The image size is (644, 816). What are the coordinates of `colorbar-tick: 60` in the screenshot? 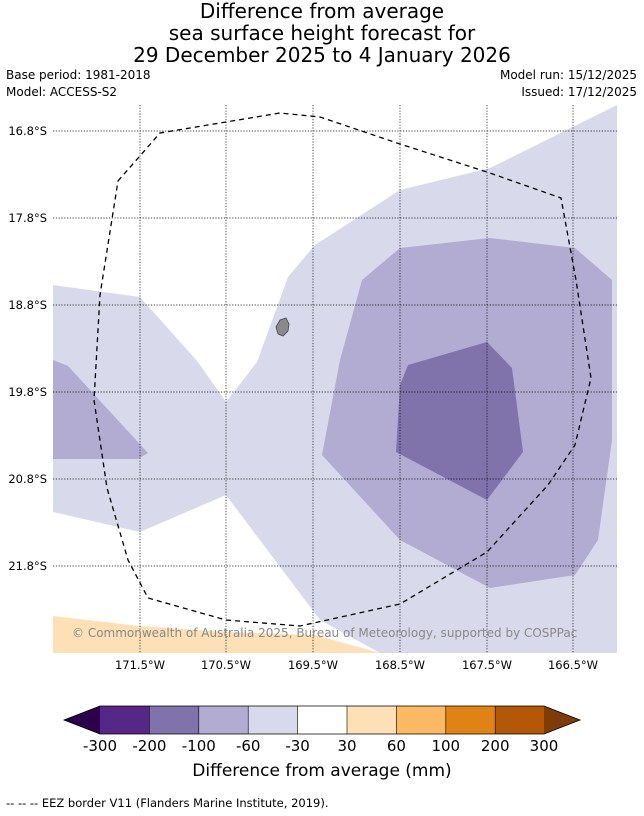 It's located at (396, 746).